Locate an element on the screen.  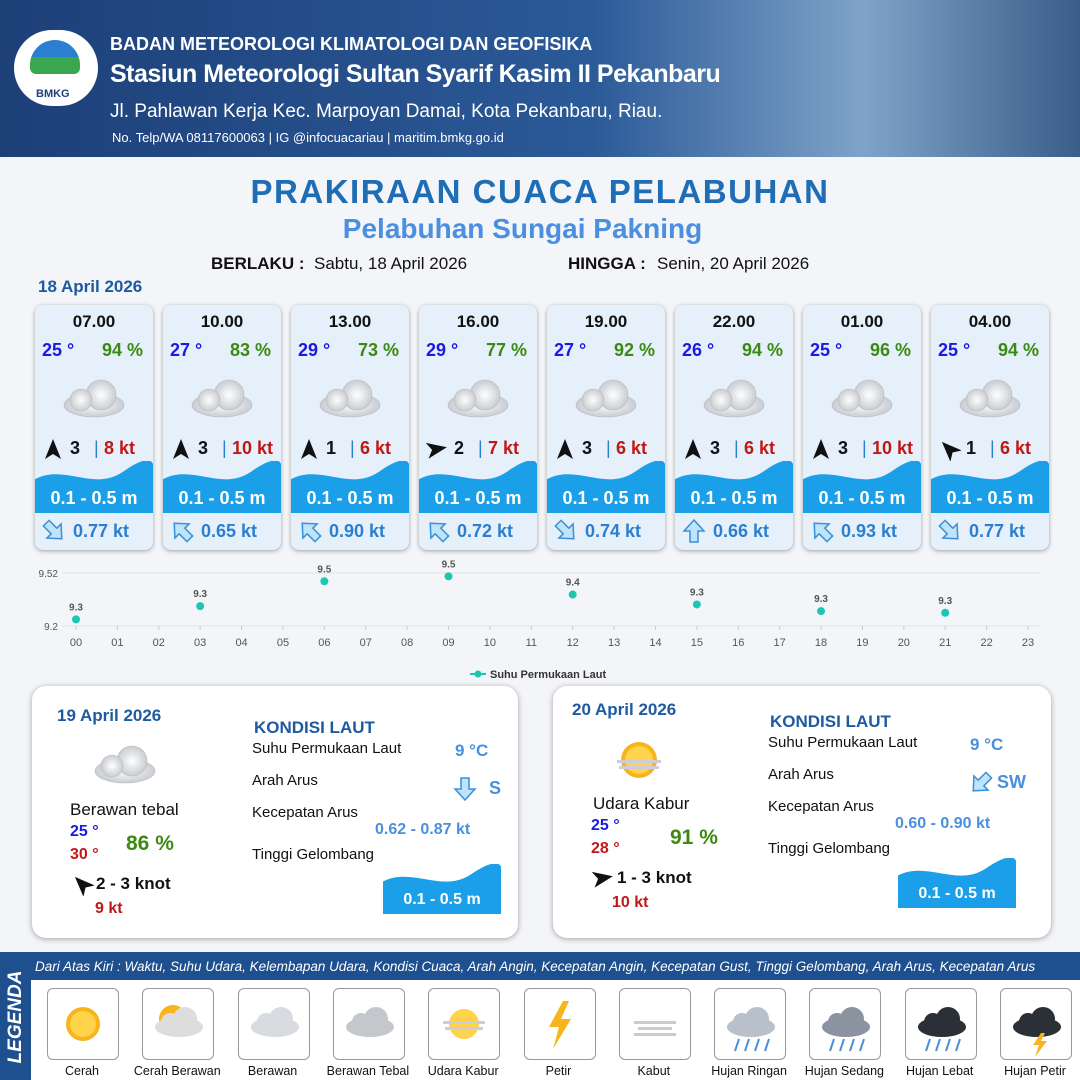
legend-label: Berawan is located at coordinates (272, 1071).